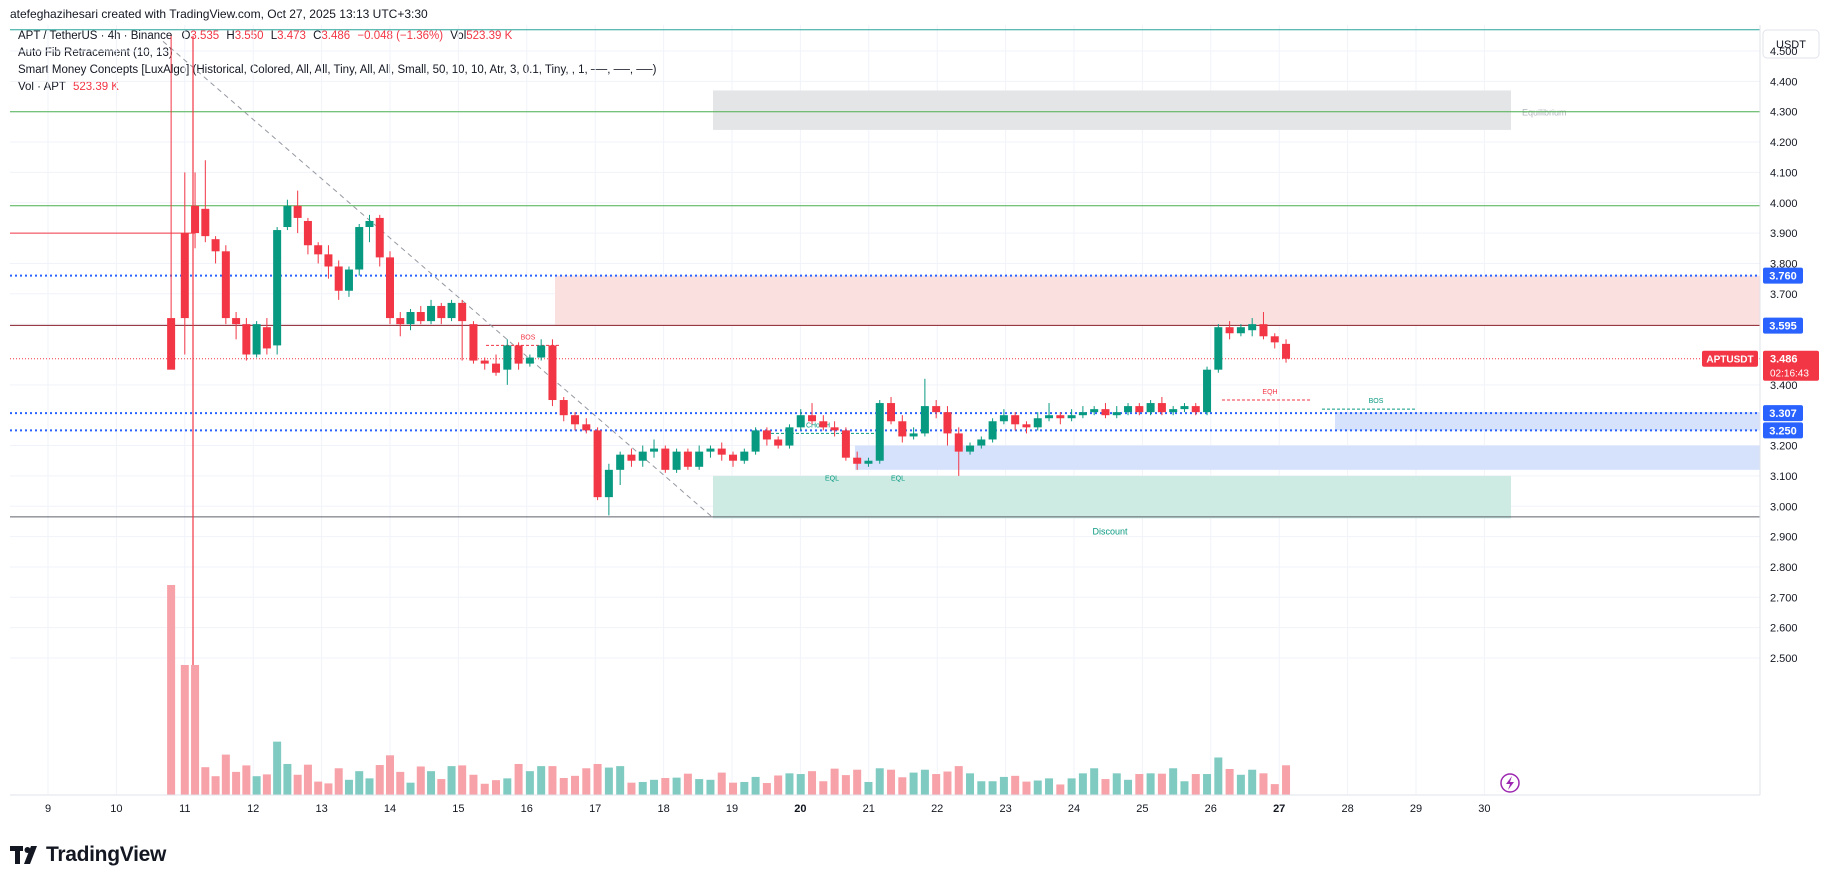 This screenshot has width=1835, height=883. I want to click on time-tick: 23, so click(1005, 809).